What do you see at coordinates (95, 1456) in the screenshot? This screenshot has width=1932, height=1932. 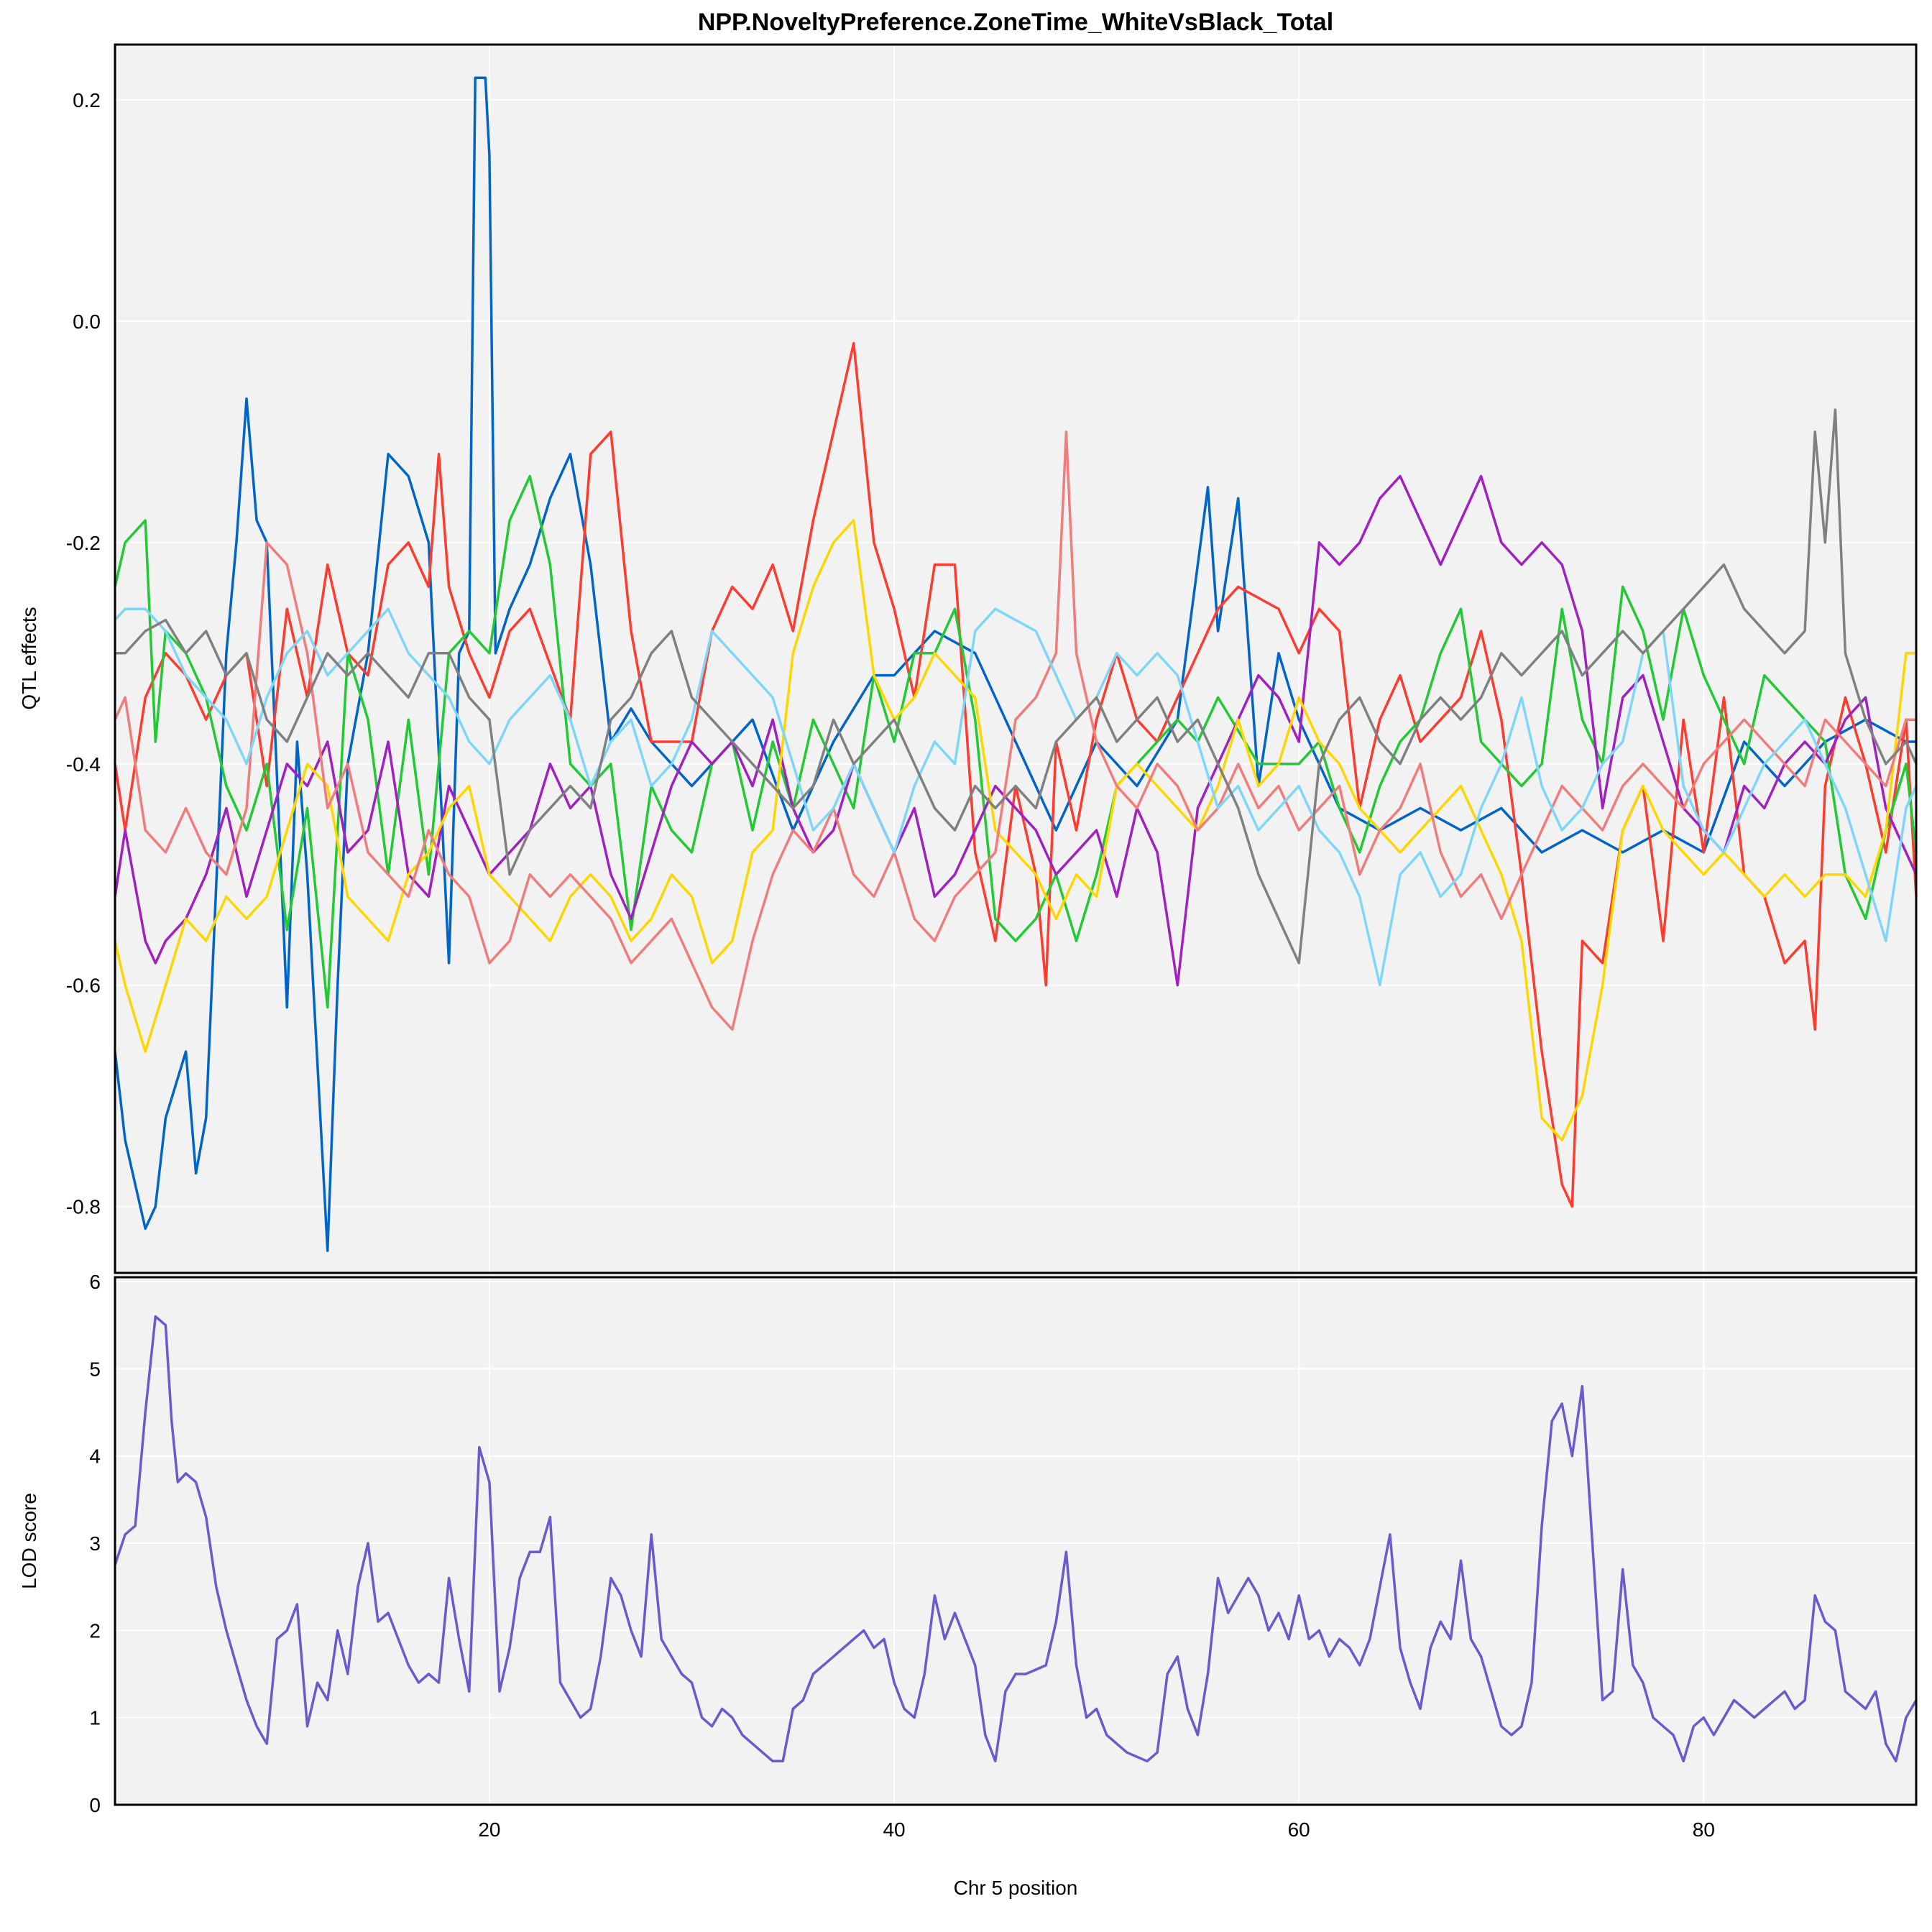 I see `y-tick-label: 4` at bounding box center [95, 1456].